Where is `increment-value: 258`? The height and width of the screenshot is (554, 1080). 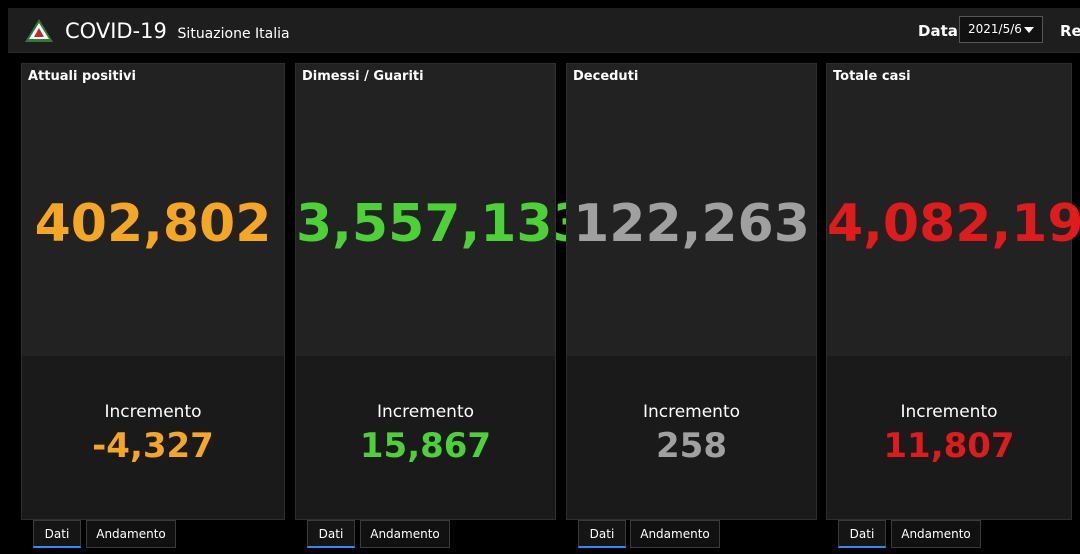
increment-value: 258 is located at coordinates (691, 446).